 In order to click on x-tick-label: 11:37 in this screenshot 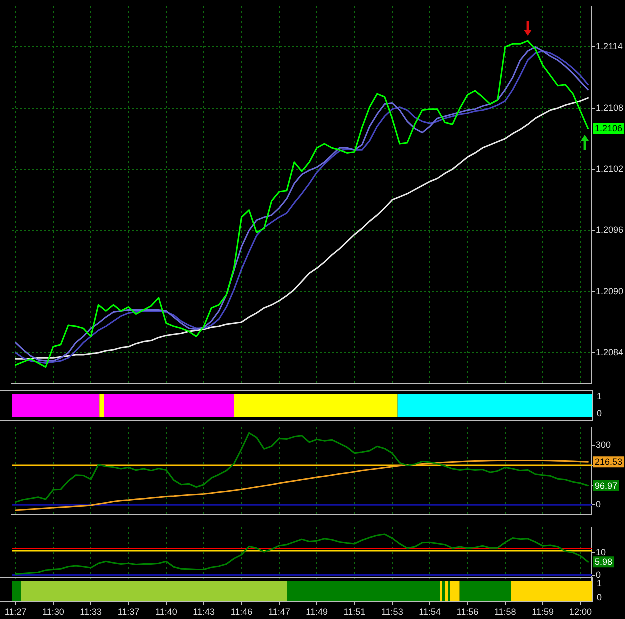, I will do `click(129, 611)`.